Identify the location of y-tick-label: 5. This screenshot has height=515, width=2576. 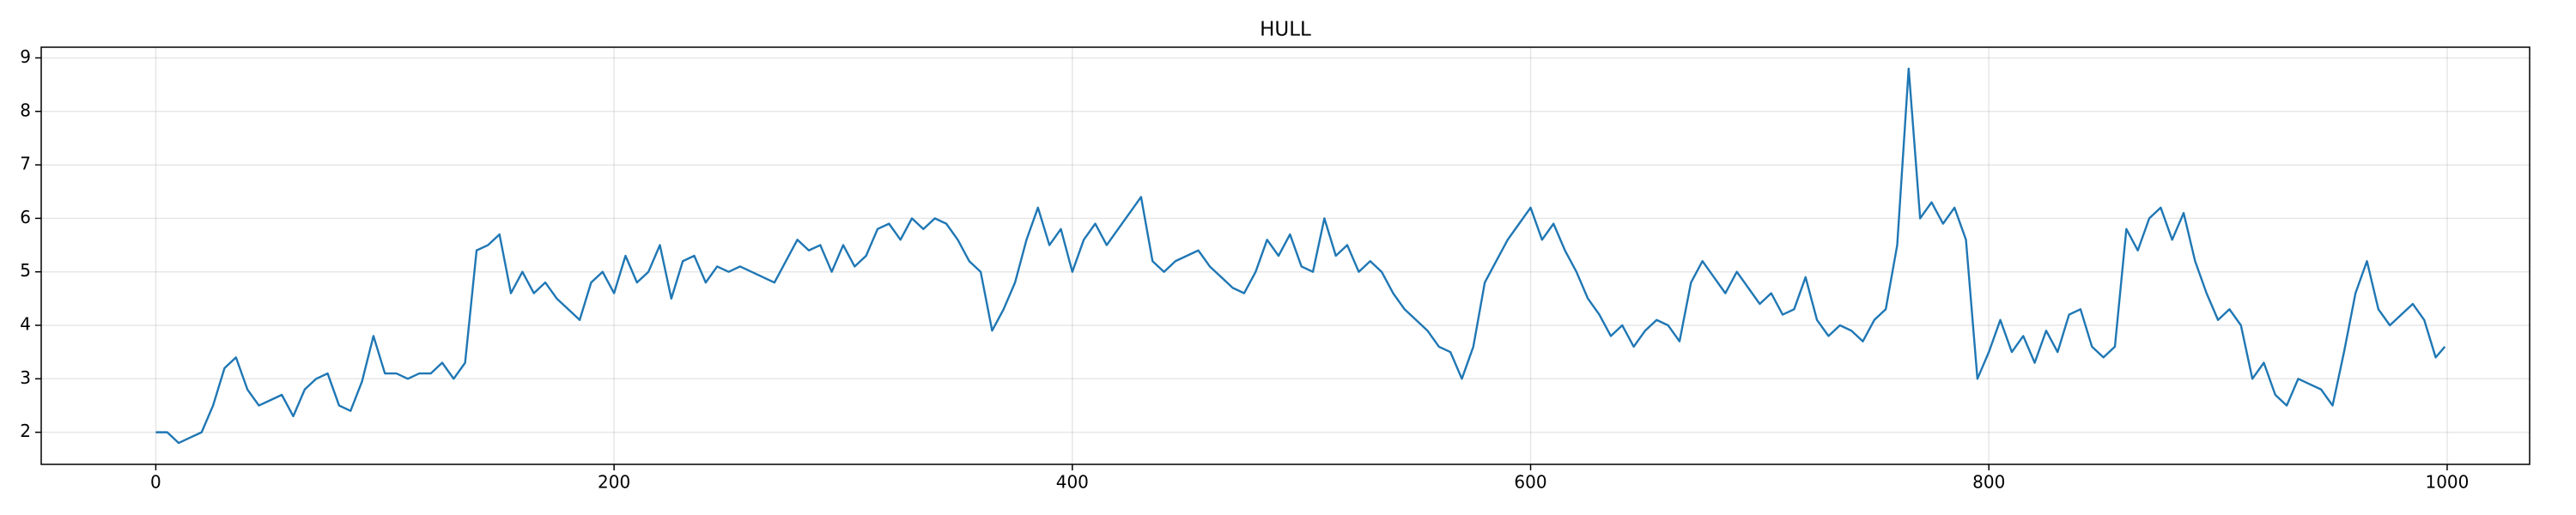
(25, 270).